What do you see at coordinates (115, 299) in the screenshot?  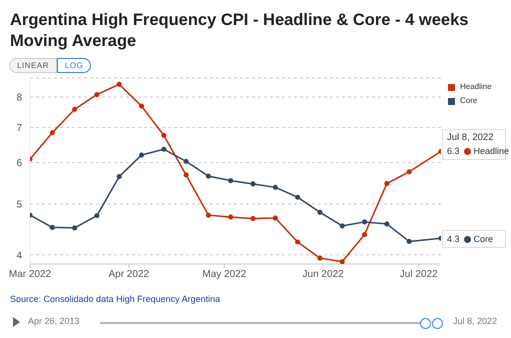 I see `source-note: Source: Consolidado data High Frequency Argentina` at bounding box center [115, 299].